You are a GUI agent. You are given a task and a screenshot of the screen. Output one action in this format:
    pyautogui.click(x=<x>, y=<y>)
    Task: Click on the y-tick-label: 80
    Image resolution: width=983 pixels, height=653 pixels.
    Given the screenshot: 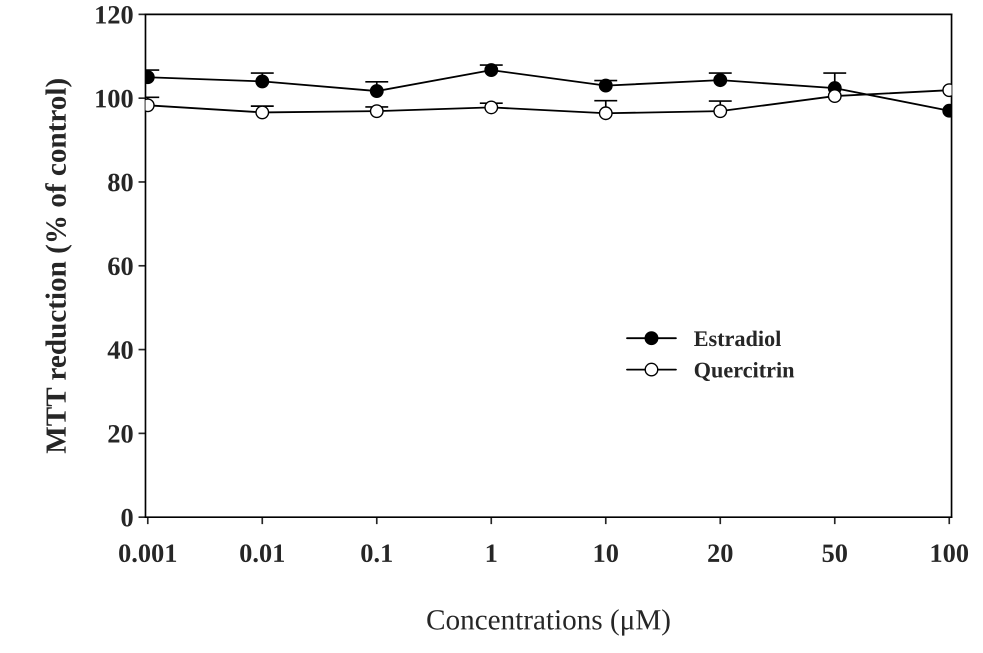 What is the action you would take?
    pyautogui.click(x=120, y=183)
    